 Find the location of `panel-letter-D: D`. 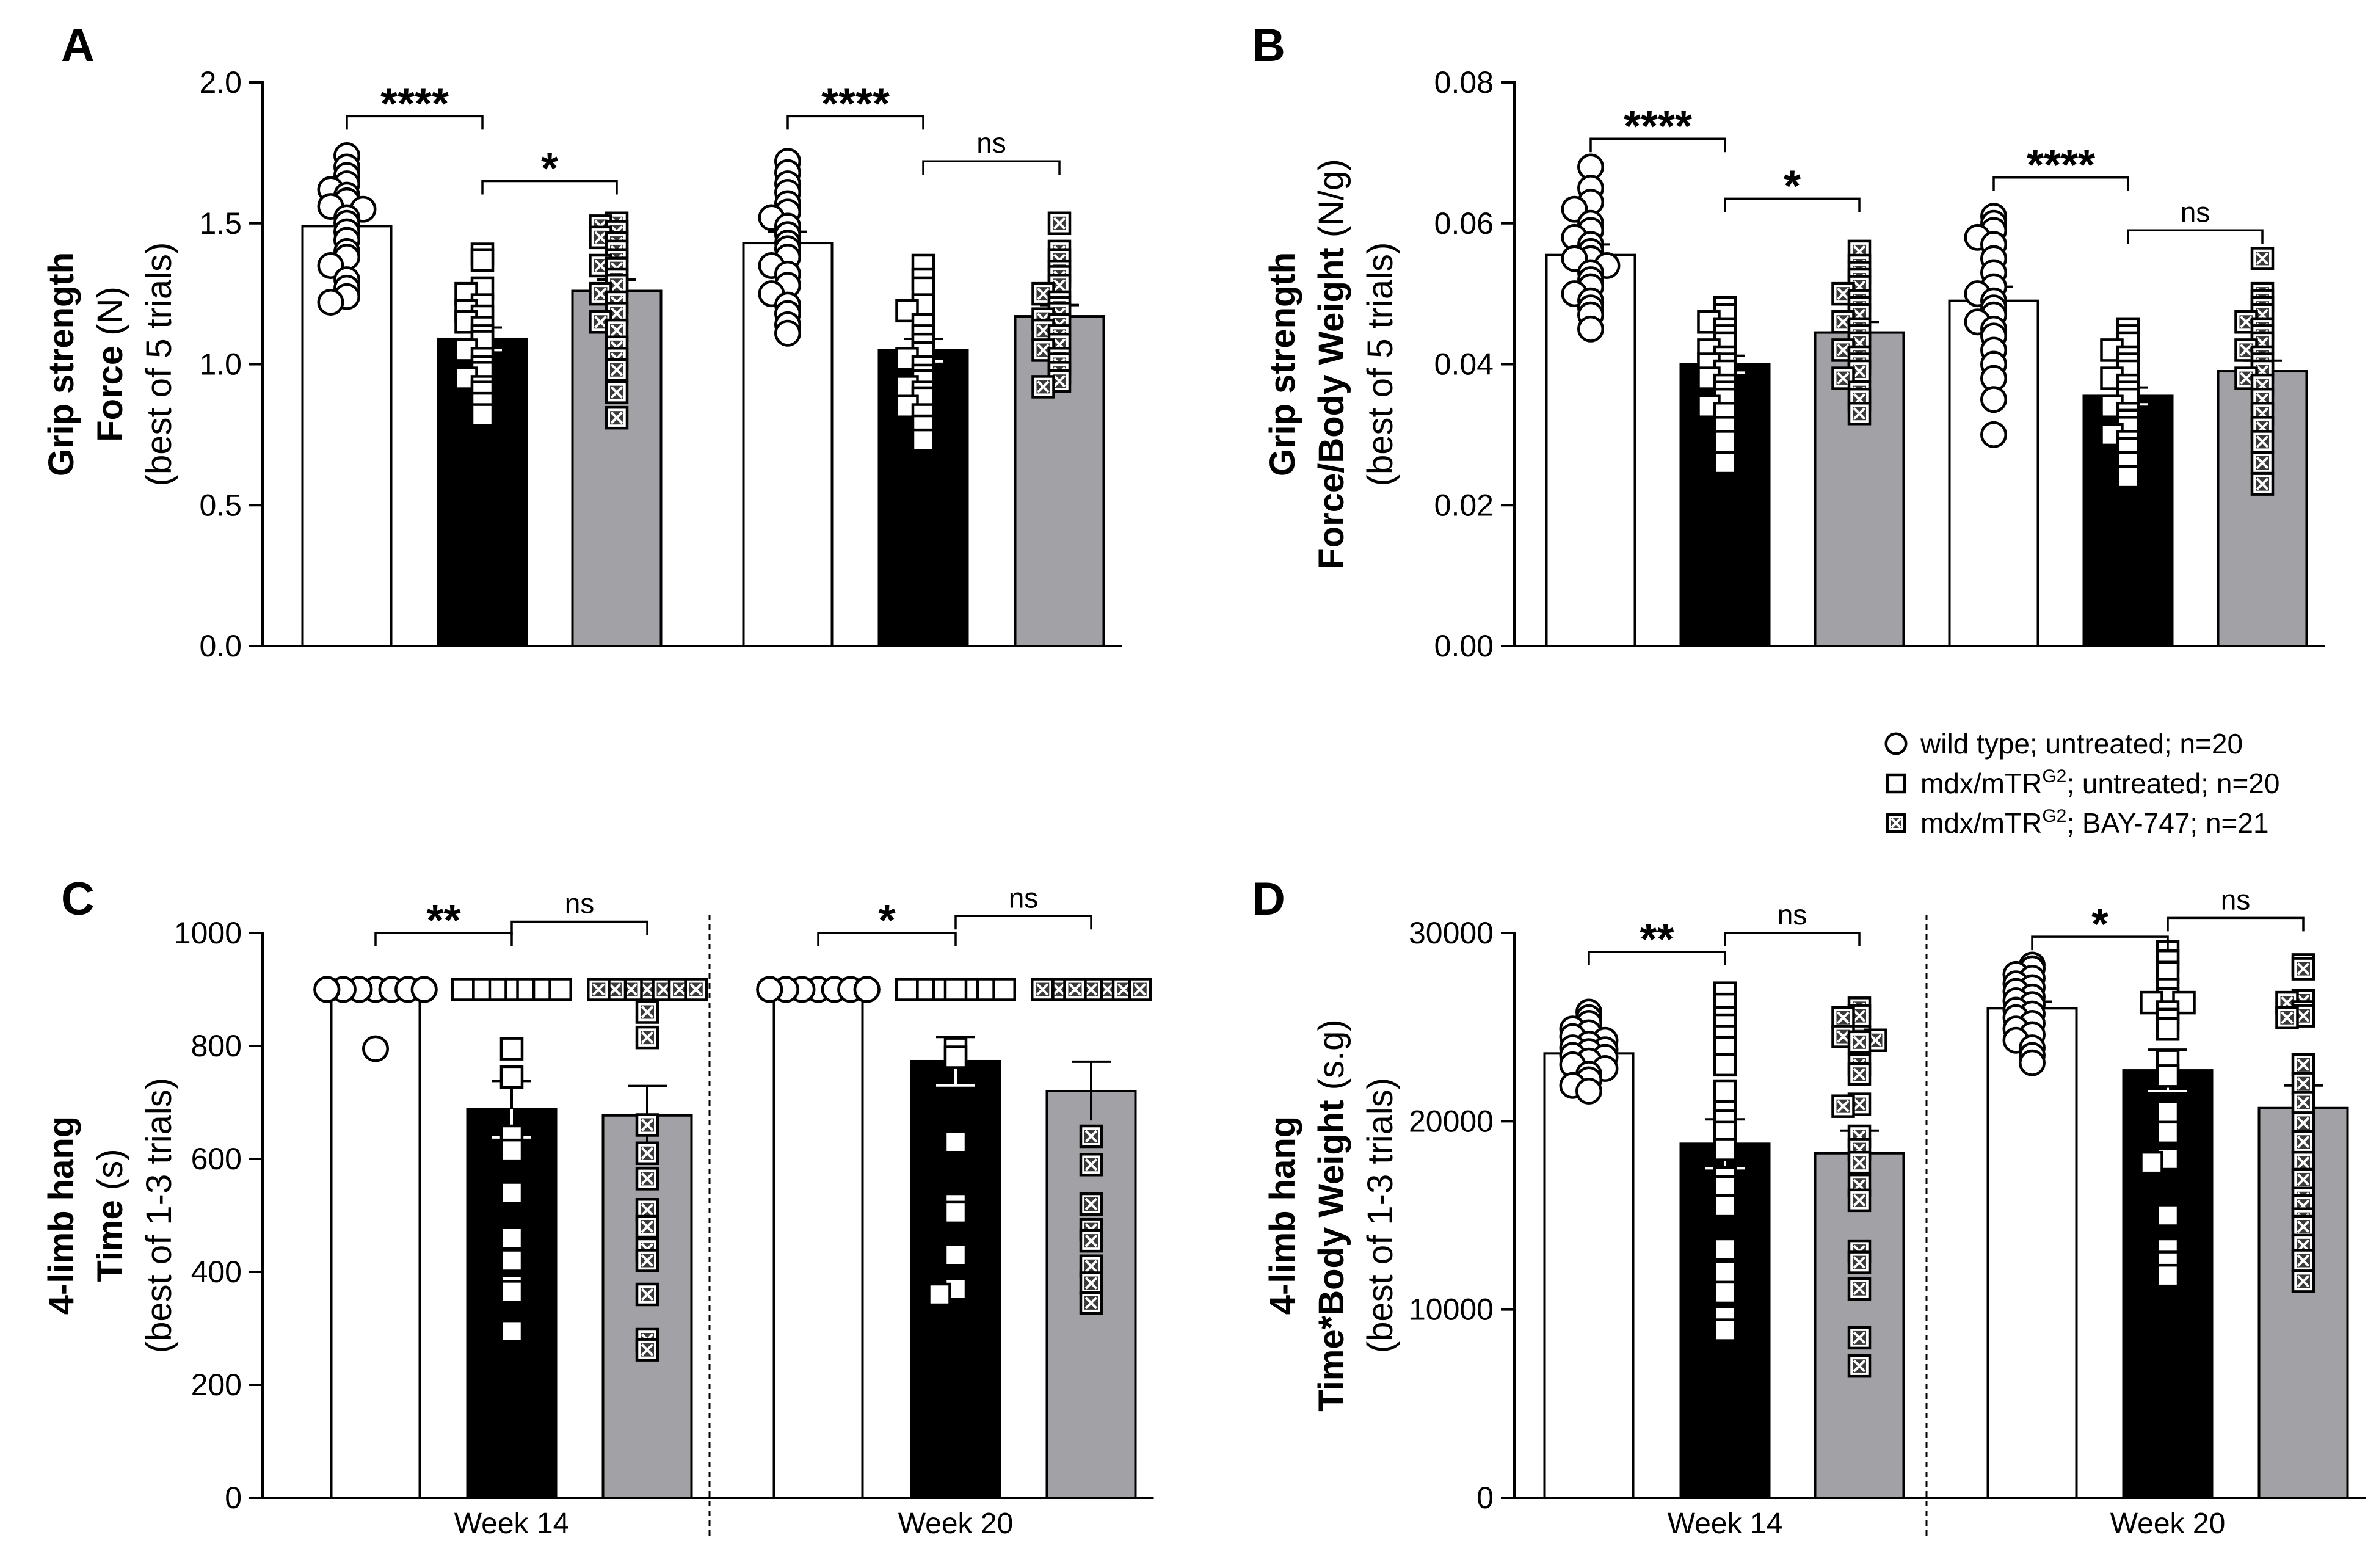

panel-letter-D: D is located at coordinates (1268, 899).